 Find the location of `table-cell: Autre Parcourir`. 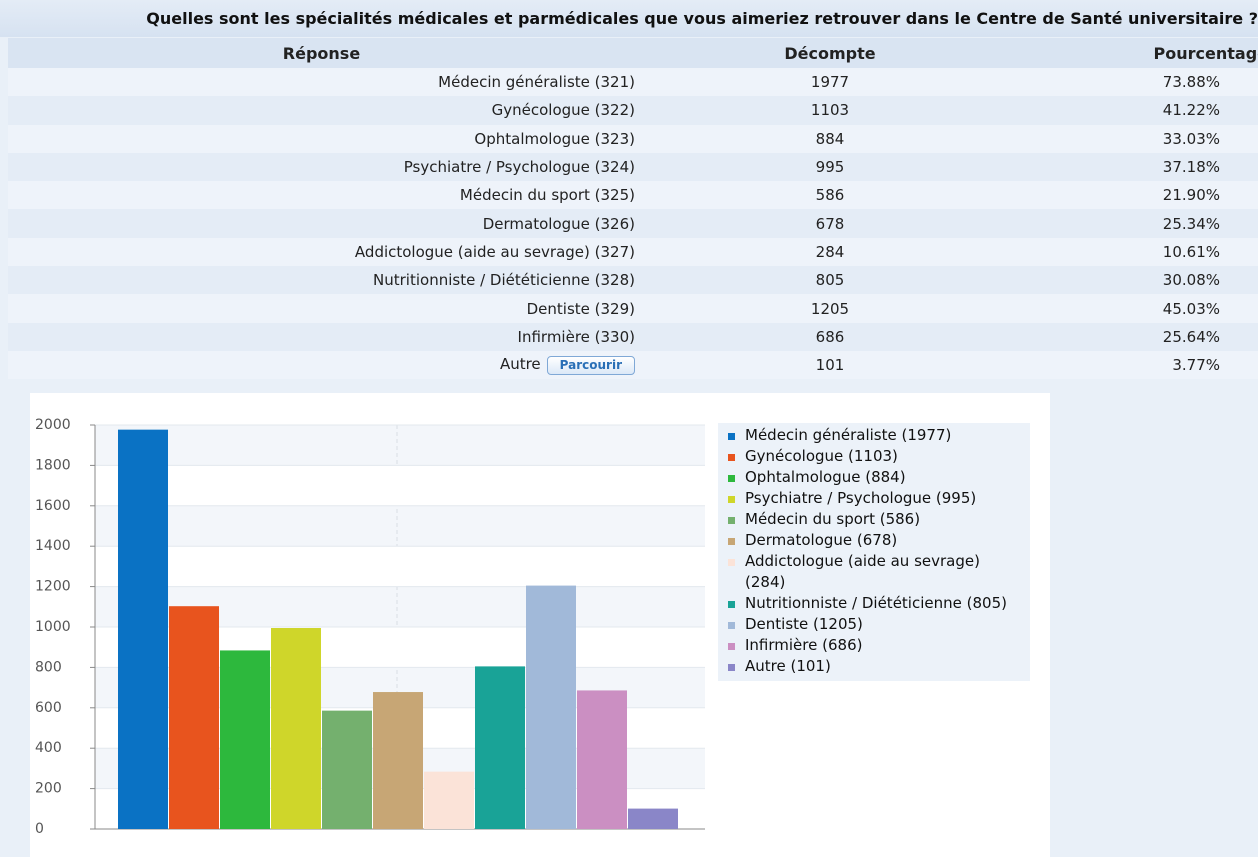

table-cell: Autre Parcourir is located at coordinates (321, 365).